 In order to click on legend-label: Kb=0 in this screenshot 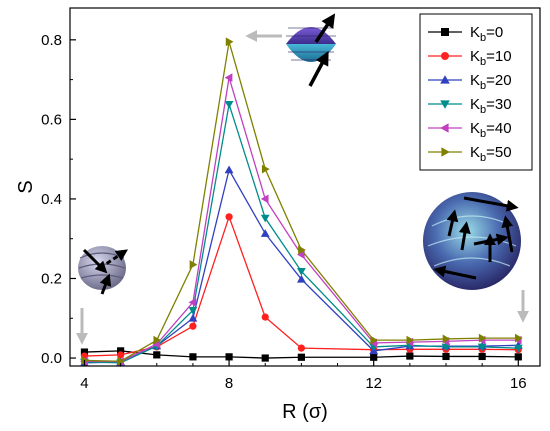, I will do `click(486, 34)`.